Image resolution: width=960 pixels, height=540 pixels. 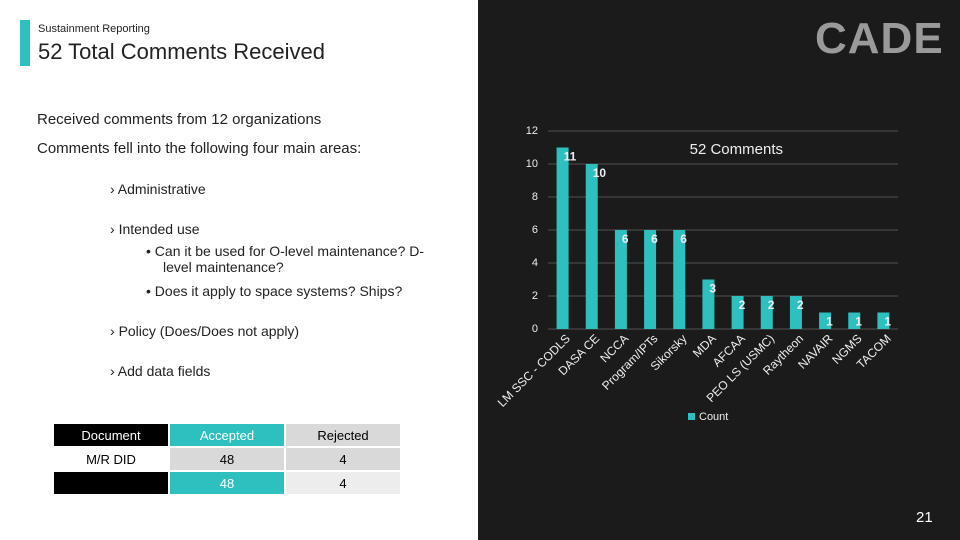 I want to click on legend-label: Count, so click(x=713, y=417).